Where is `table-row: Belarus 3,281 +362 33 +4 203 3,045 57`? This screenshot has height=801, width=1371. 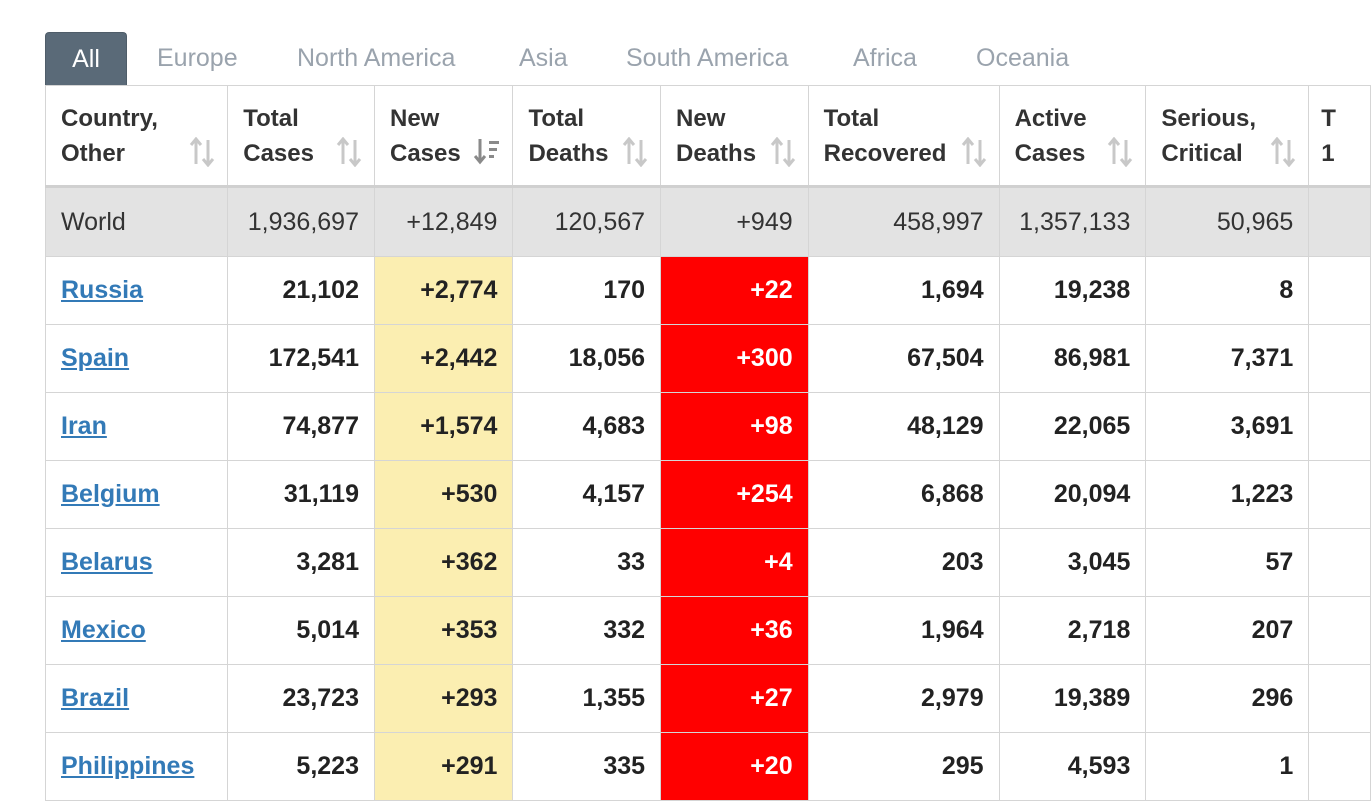
table-row: Belarus 3,281 +362 33 +4 203 3,045 57 is located at coordinates (707, 562).